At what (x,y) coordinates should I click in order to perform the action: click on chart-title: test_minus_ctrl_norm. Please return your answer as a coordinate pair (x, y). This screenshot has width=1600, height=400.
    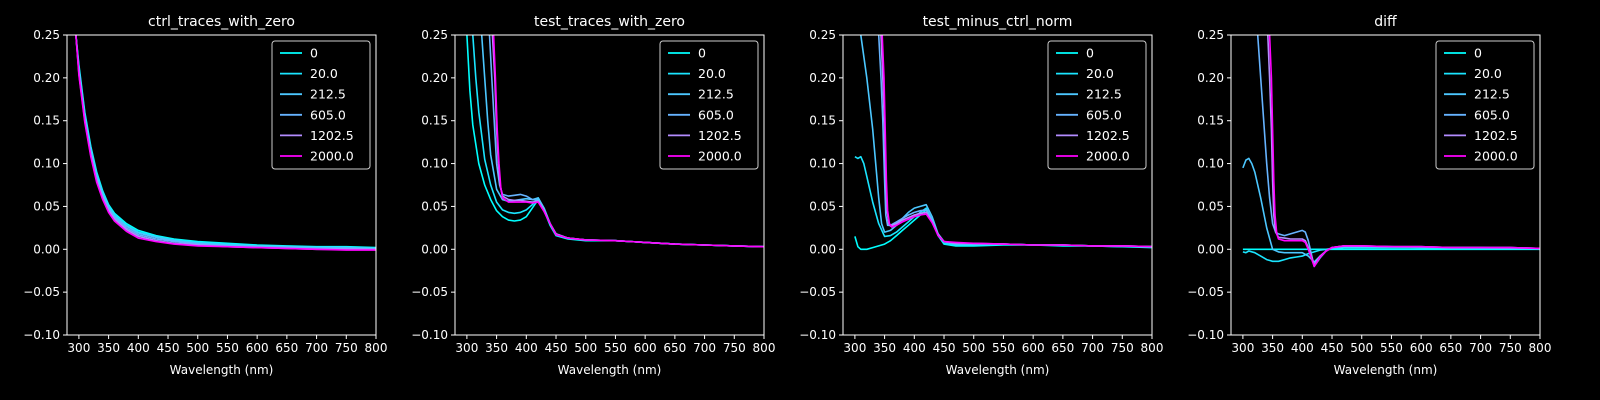
    Looking at the image, I should click on (998, 22).